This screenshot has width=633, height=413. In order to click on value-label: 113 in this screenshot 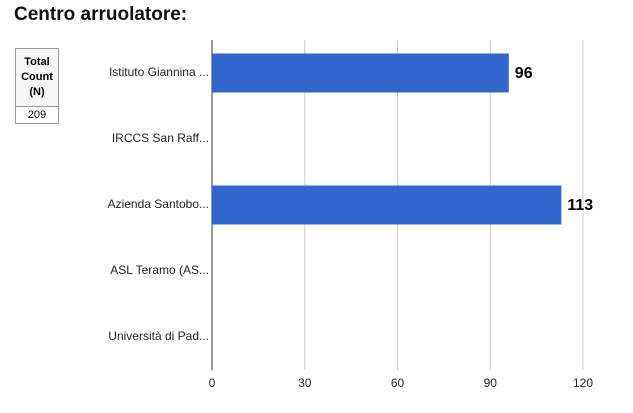, I will do `click(580, 205)`.